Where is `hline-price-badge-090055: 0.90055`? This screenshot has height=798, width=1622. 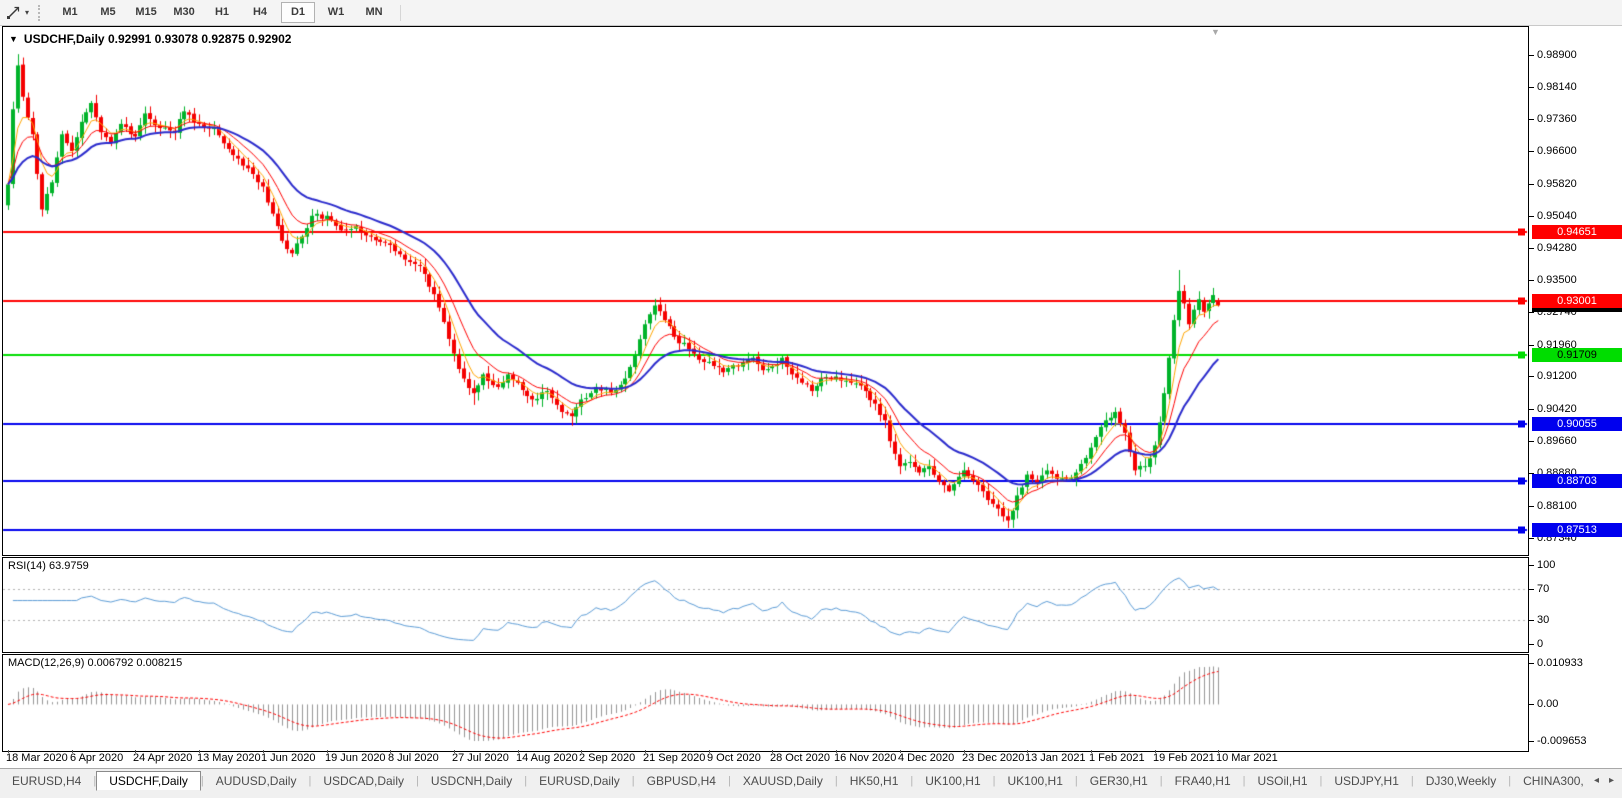 hline-price-badge-090055: 0.90055 is located at coordinates (1577, 424).